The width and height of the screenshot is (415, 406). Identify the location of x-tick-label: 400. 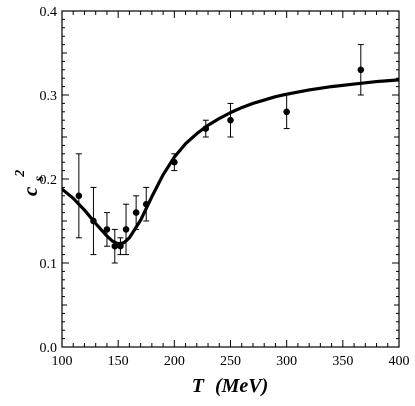
(399, 361).